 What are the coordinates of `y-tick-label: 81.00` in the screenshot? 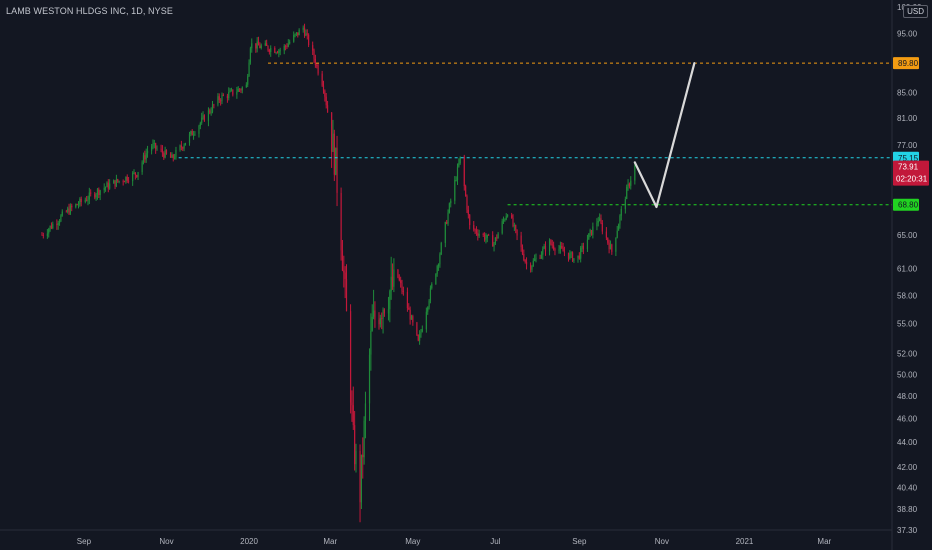 It's located at (907, 118).